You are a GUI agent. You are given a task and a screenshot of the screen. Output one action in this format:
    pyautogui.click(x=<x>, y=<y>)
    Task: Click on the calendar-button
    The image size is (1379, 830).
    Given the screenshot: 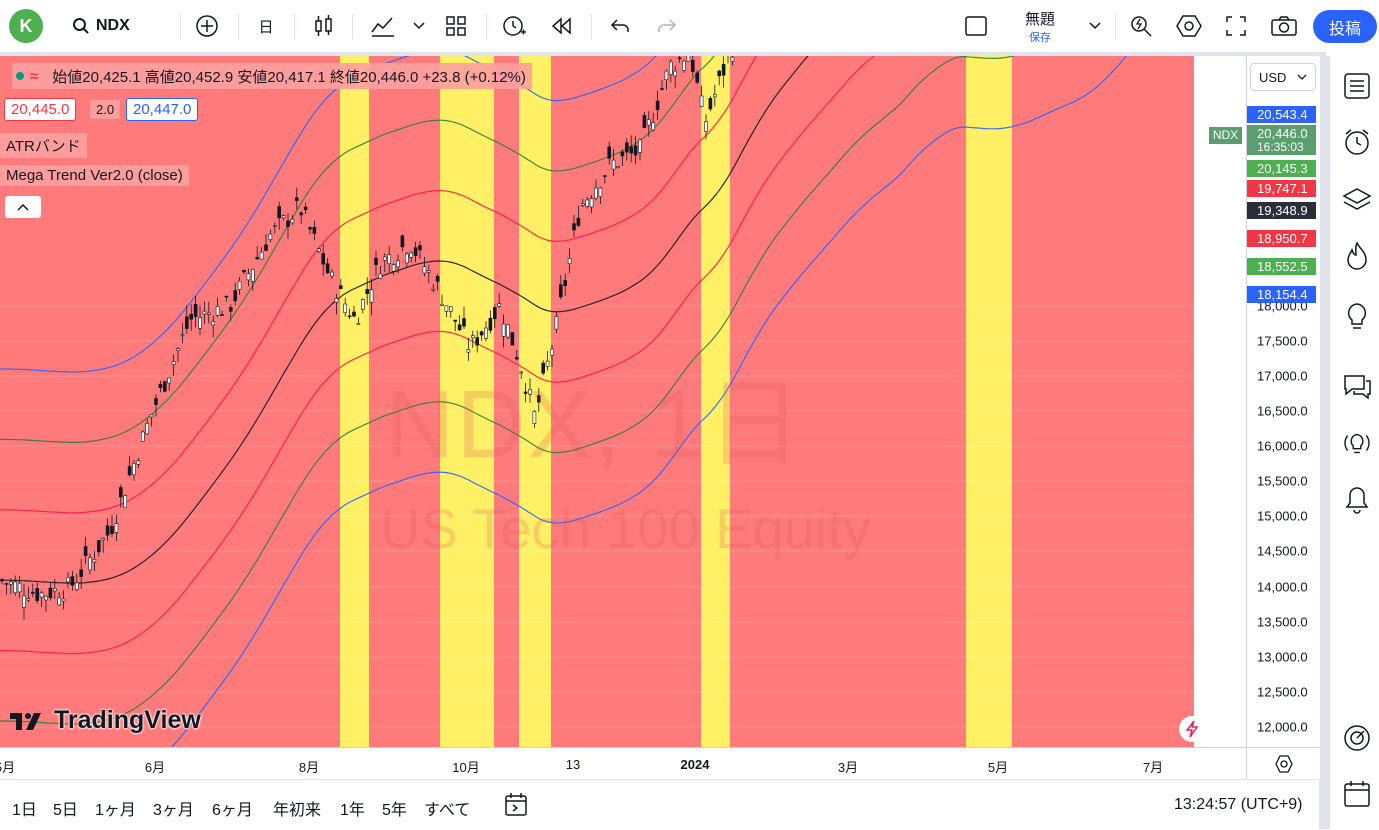 What is the action you would take?
    pyautogui.click(x=1357, y=794)
    